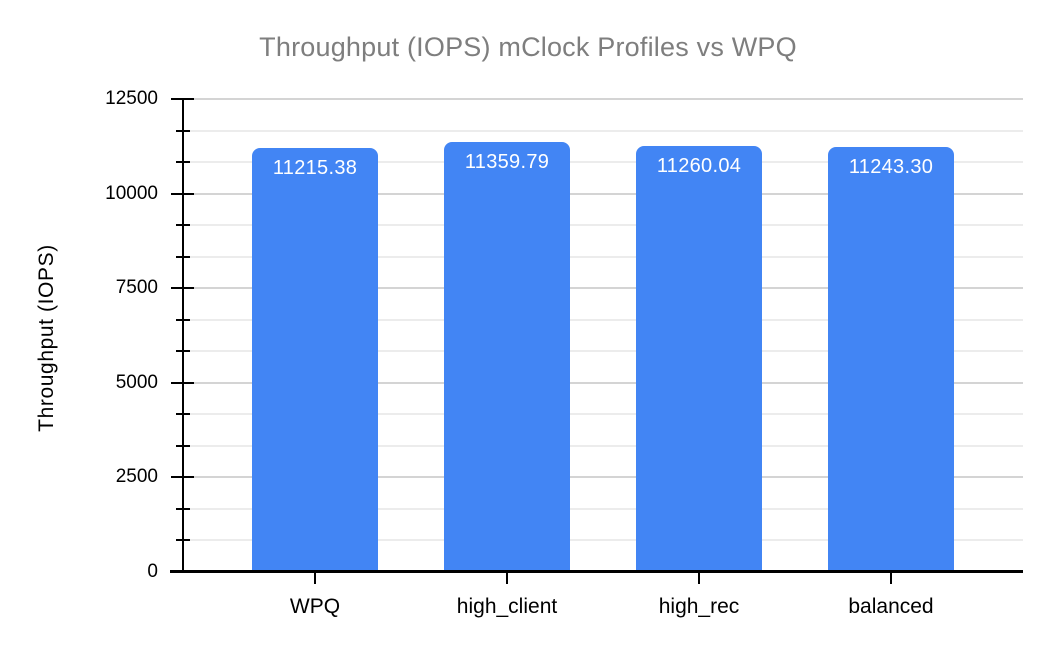 This screenshot has height=654, width=1056. What do you see at coordinates (136, 288) in the screenshot?
I see `y-axis-tick-label: 7500` at bounding box center [136, 288].